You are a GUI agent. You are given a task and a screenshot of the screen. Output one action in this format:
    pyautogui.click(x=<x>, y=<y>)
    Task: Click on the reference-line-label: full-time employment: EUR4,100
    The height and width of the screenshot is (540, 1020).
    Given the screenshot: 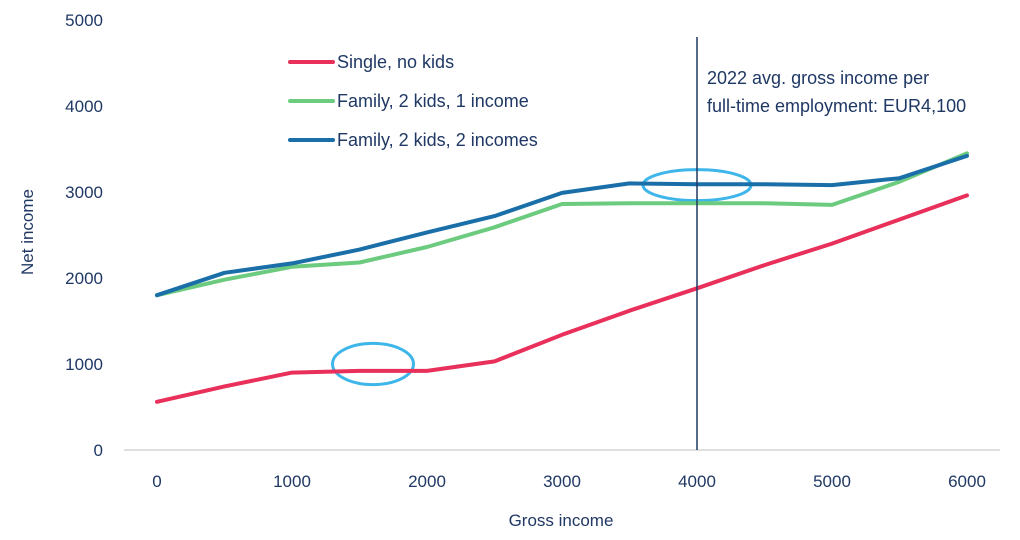 What is the action you would take?
    pyautogui.click(x=836, y=106)
    